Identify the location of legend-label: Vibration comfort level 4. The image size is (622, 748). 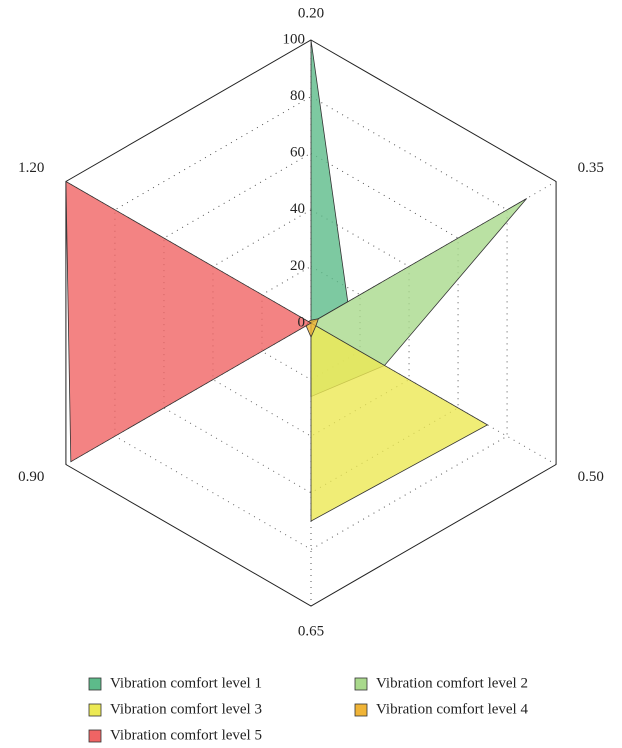
(452, 709).